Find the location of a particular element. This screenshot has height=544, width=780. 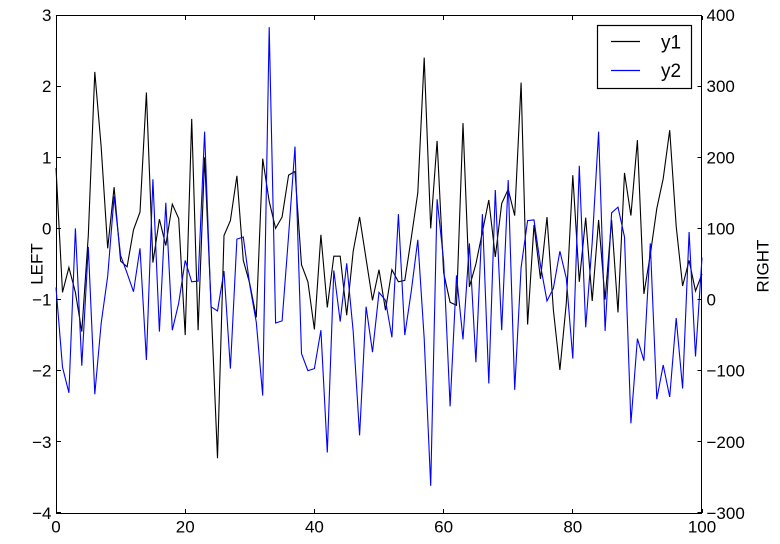

svg-text: 200 is located at coordinates (721, 157).